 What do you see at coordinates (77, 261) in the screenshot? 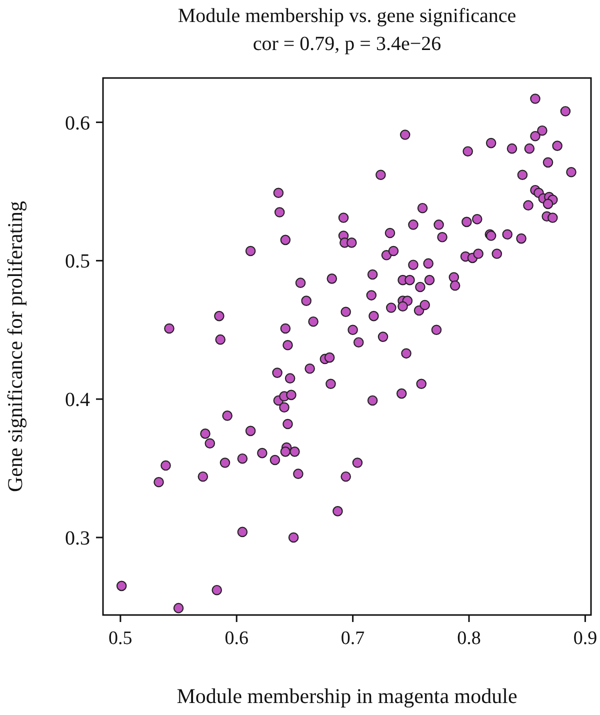
I see `y-tick-label: 0.5` at bounding box center [77, 261].